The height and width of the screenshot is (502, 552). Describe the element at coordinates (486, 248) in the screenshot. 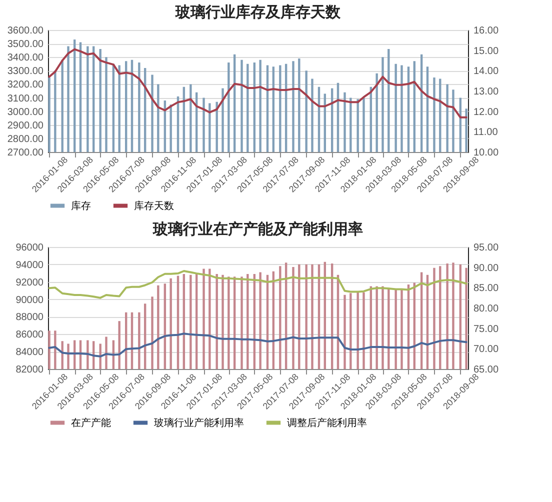

I see `y2-tick-label: 95.00` at that location.